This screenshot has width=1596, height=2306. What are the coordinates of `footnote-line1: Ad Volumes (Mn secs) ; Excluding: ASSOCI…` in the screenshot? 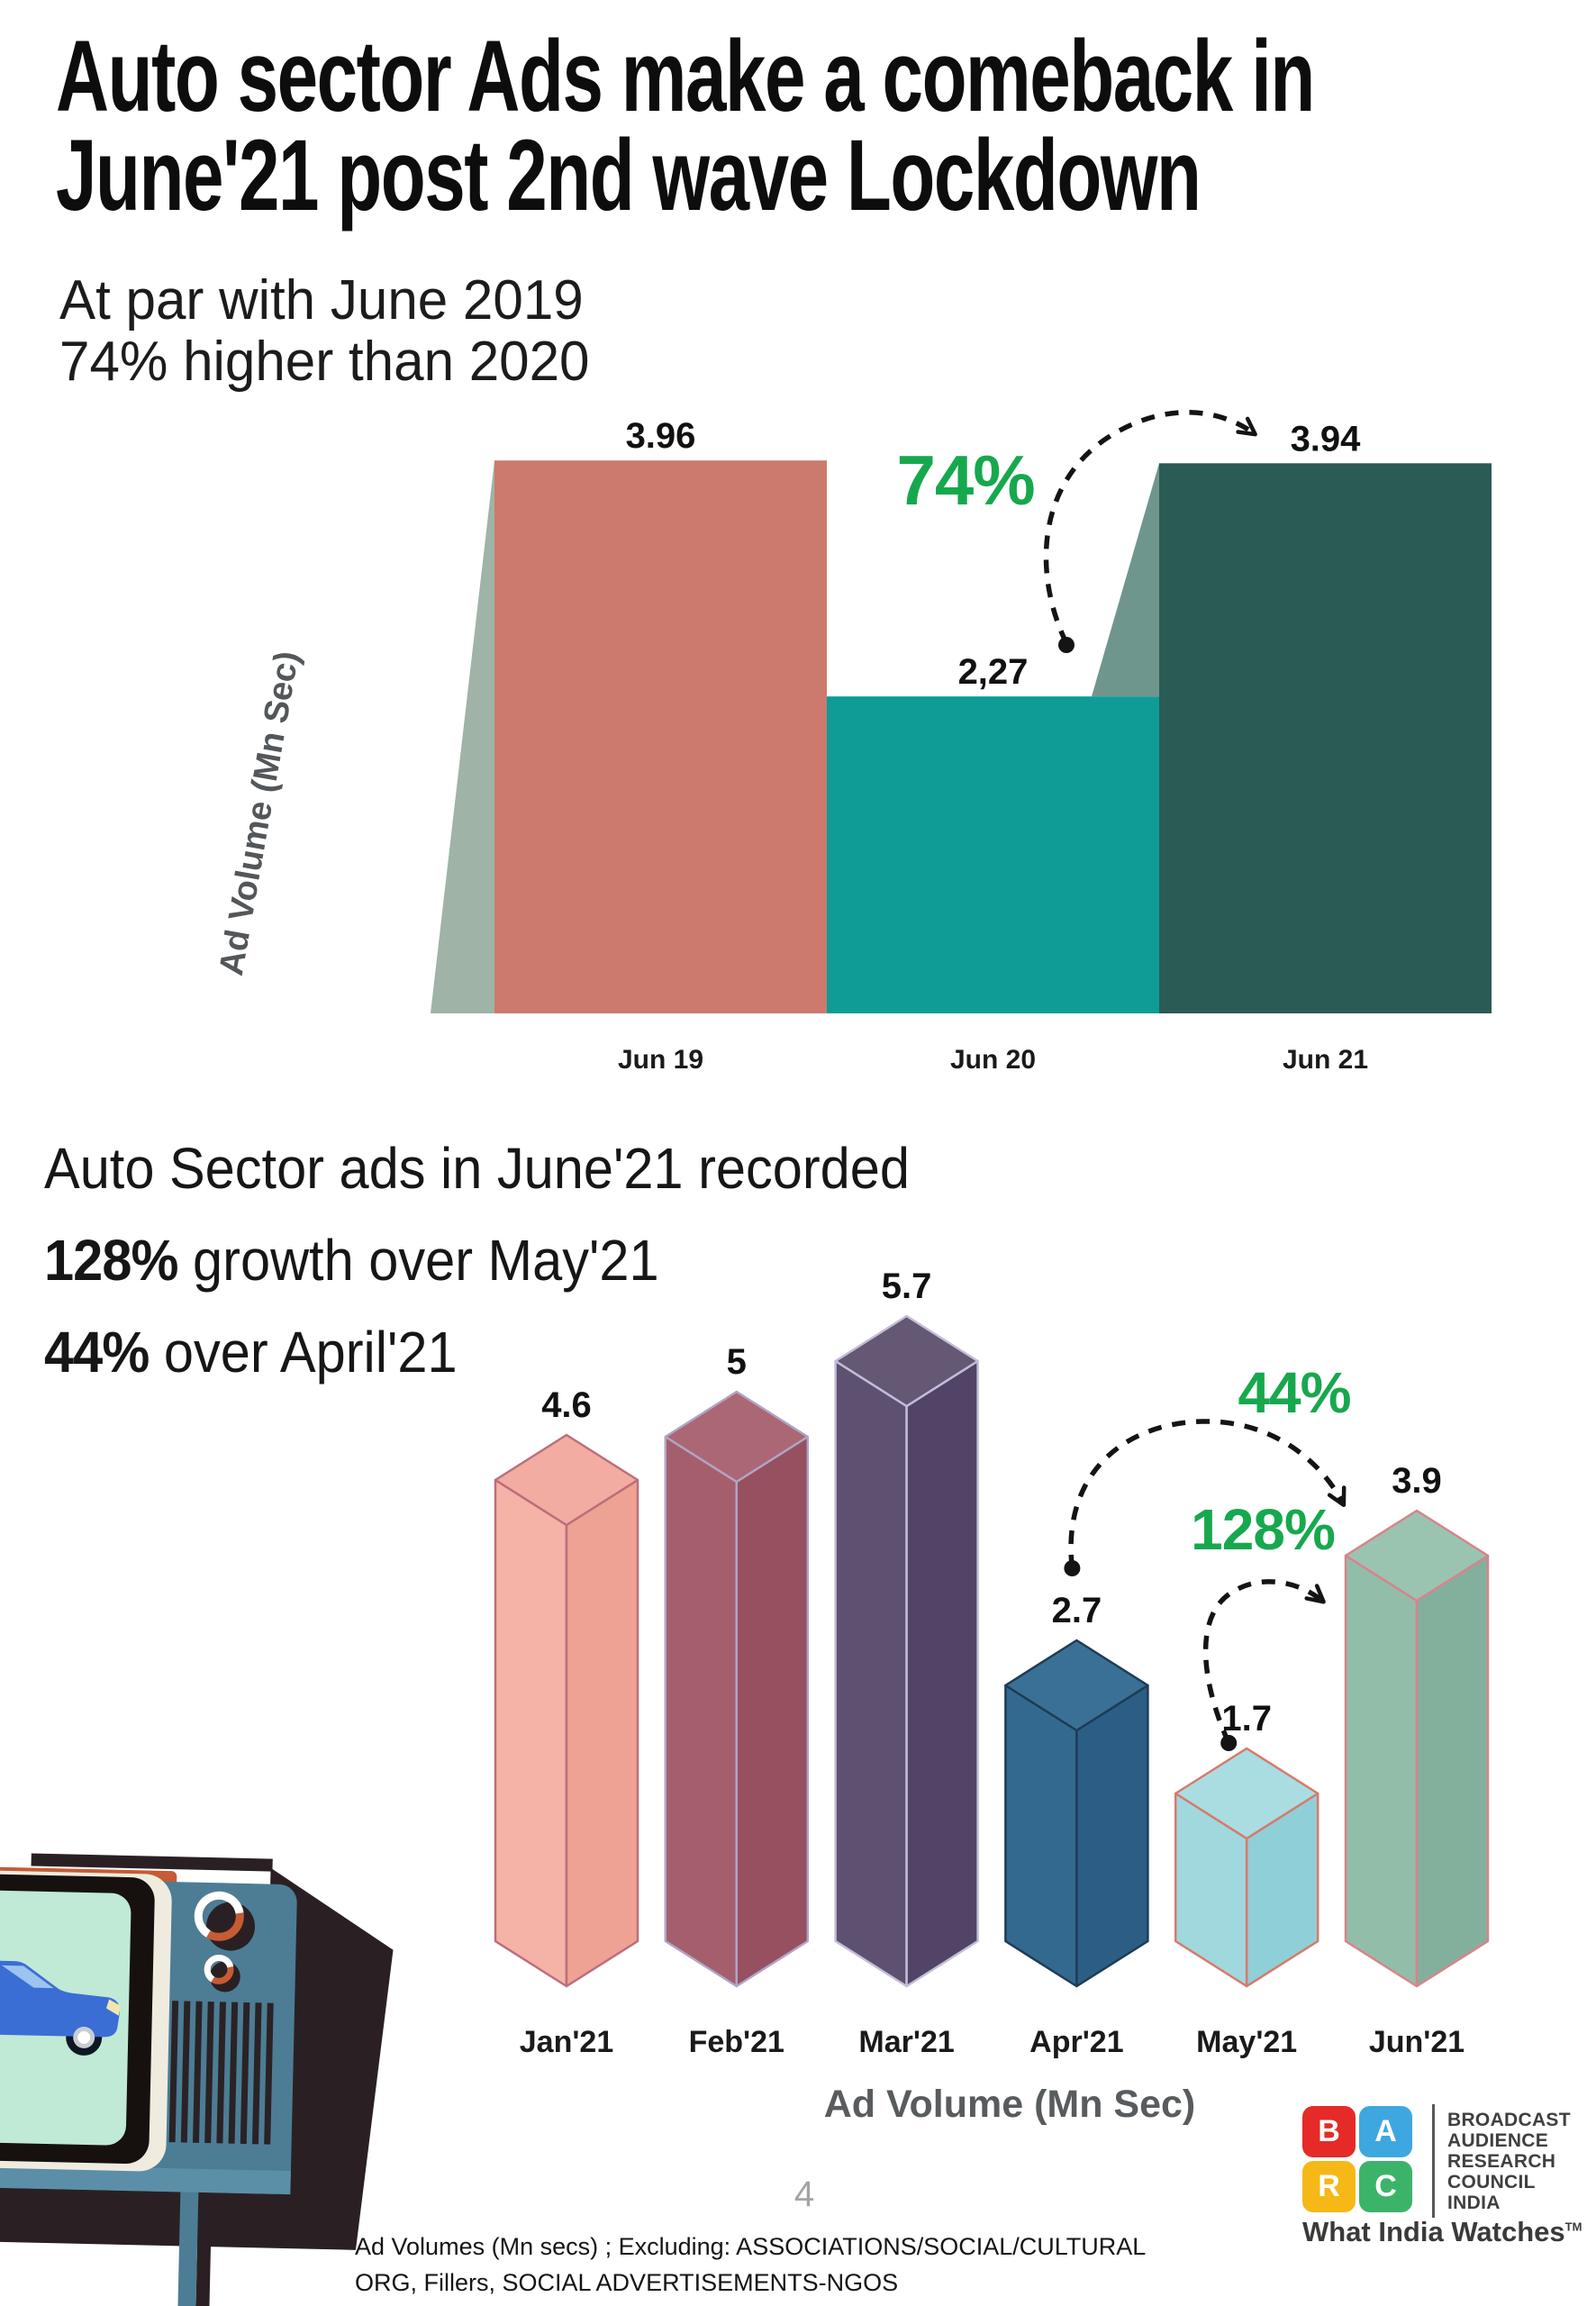 It's located at (751, 2246).